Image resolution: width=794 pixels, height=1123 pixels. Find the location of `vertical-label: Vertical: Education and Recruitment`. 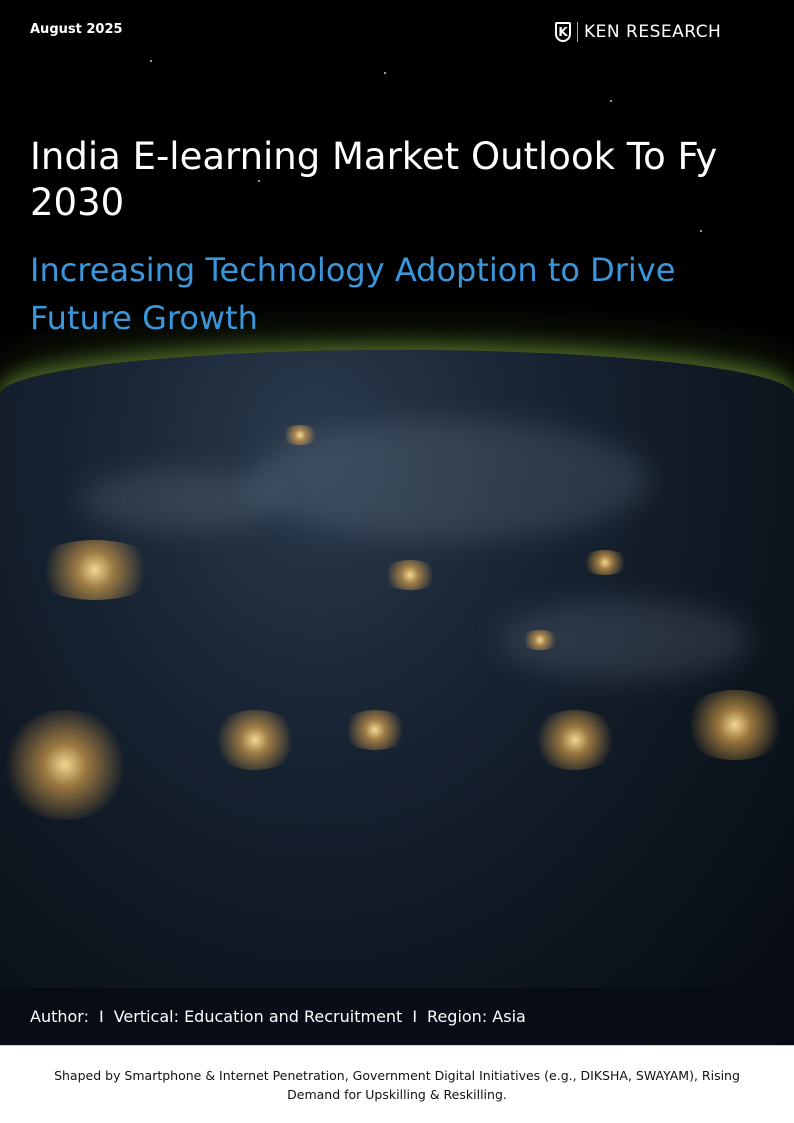

vertical-label: Vertical: Education and Recruitment is located at coordinates (258, 1016).